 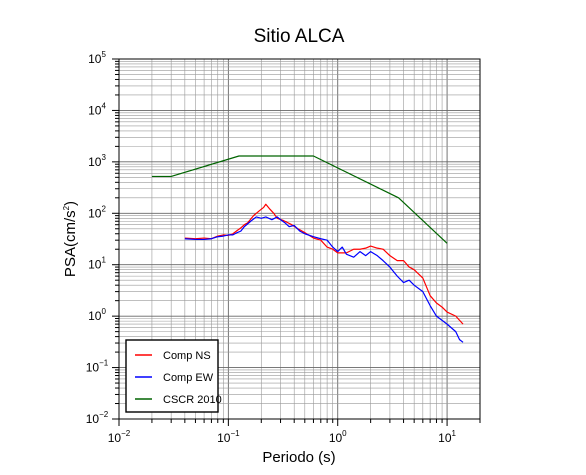 I want to click on y-axis-label: PSA(cm/s2), so click(x=70, y=239).